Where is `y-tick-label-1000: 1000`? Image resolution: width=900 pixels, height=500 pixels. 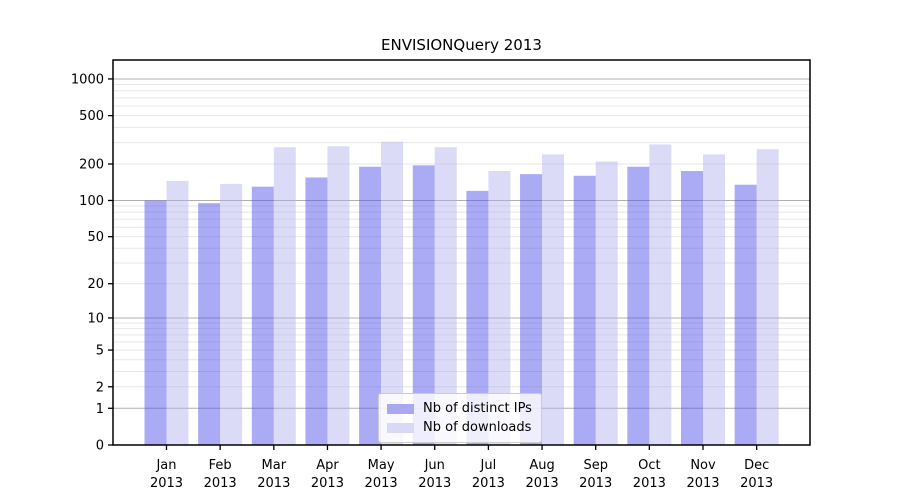
y-tick-label-1000: 1000 is located at coordinates (87, 79).